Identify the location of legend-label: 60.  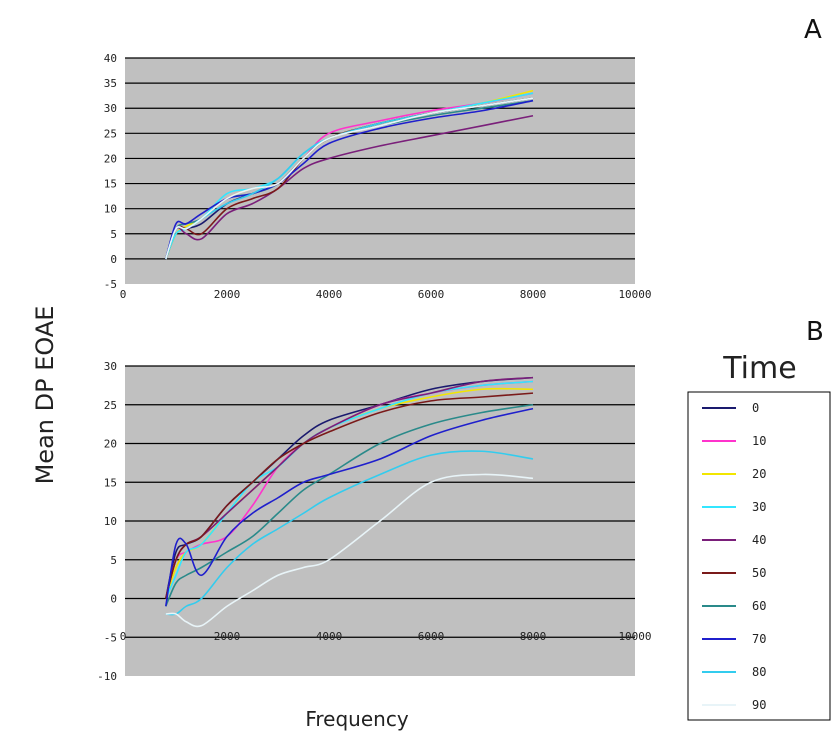
(759, 606).